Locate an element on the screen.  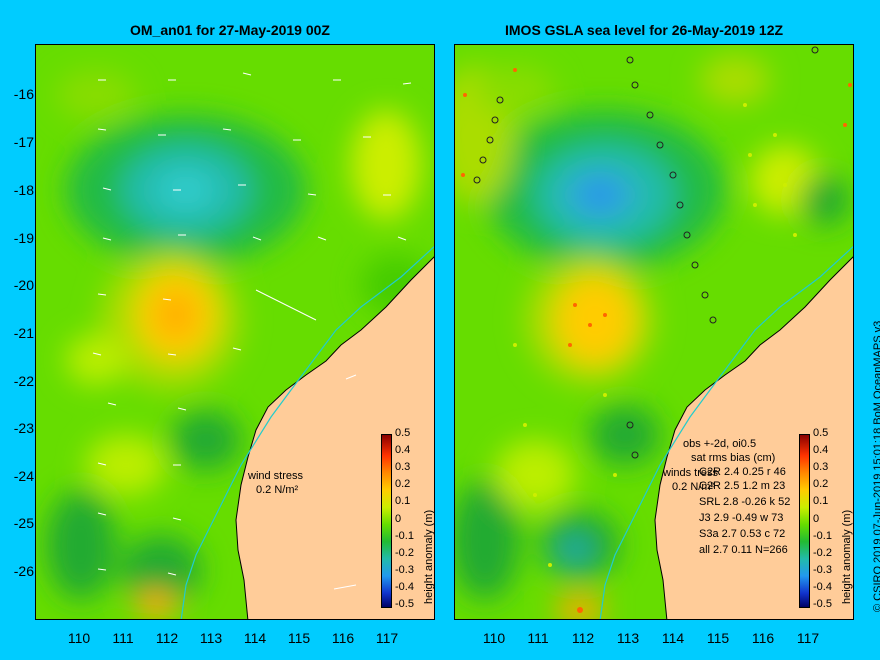
right-panel-title: IMOS GSLA sea level for 26-May-2019 12Z is located at coordinates (644, 30).